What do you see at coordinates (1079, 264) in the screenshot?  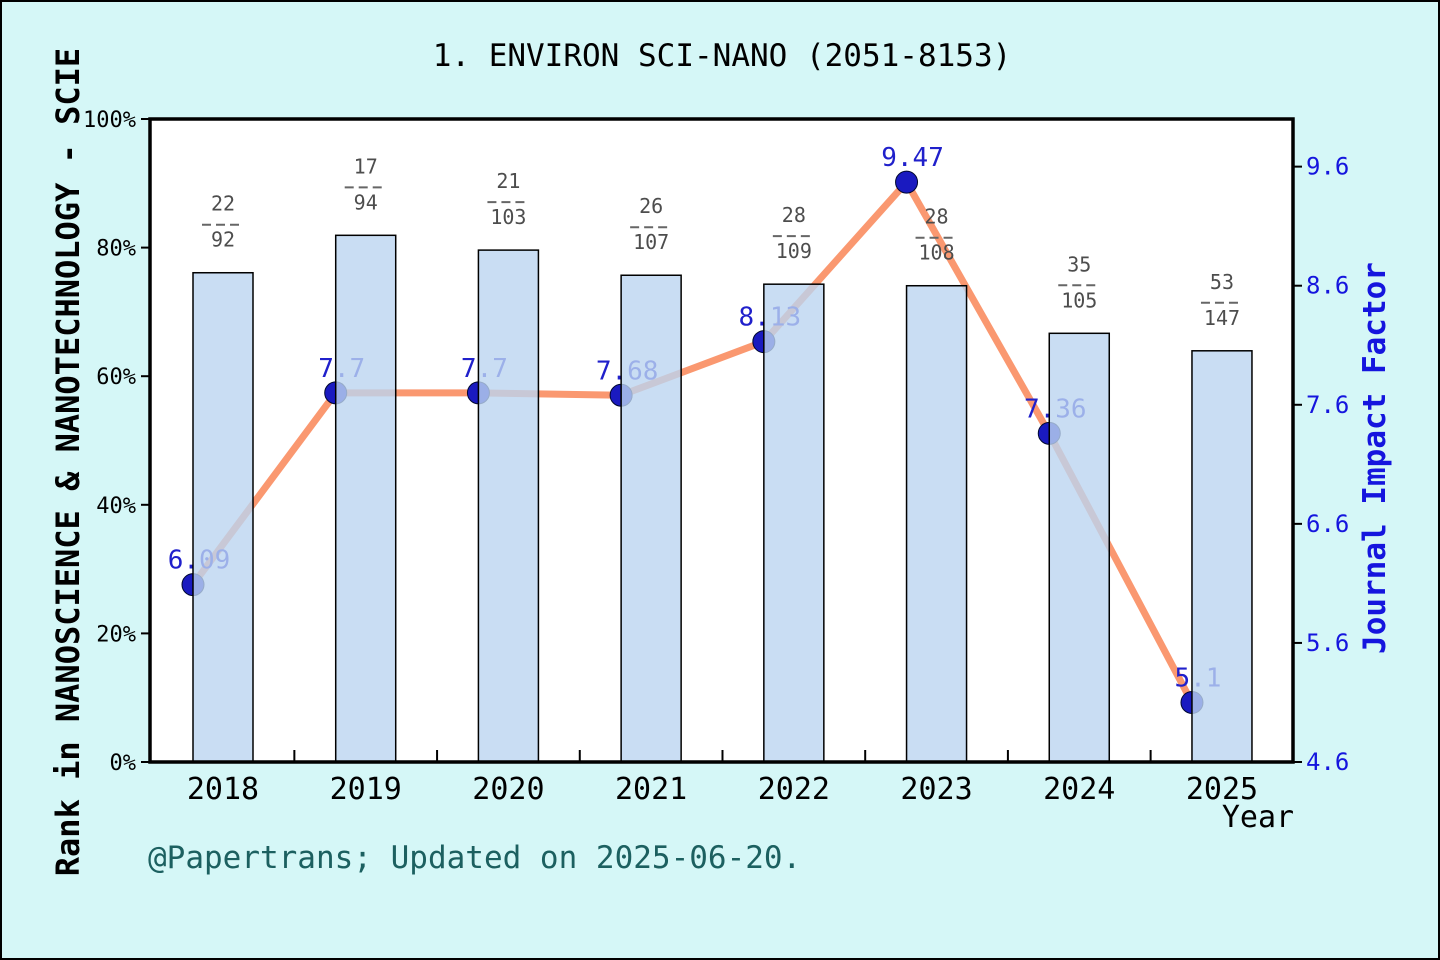 I see `rank-fraction-numerator: 35` at bounding box center [1079, 264].